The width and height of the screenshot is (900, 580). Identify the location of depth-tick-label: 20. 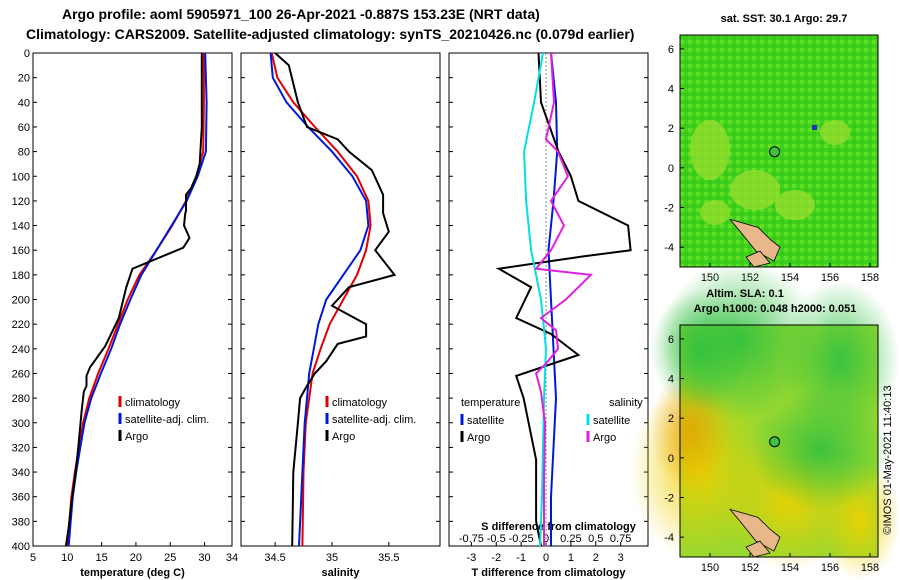
(24, 79).